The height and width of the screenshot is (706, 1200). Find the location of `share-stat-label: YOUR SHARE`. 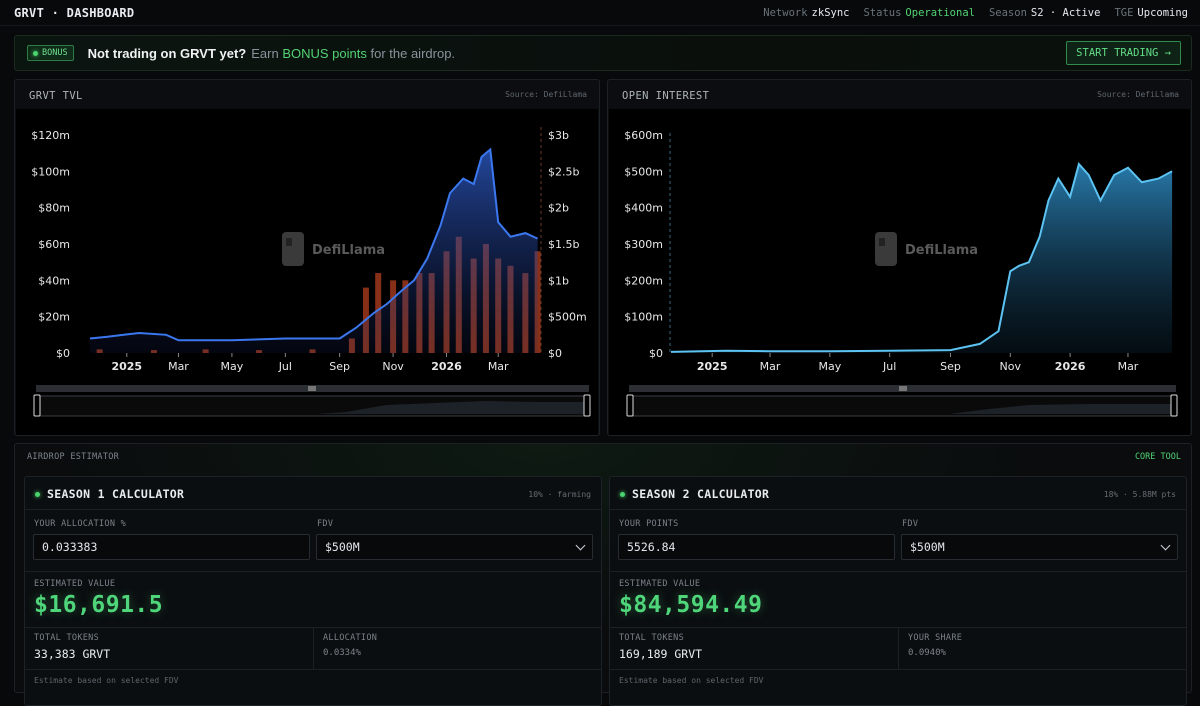

share-stat-label: YOUR SHARE is located at coordinates (935, 638).